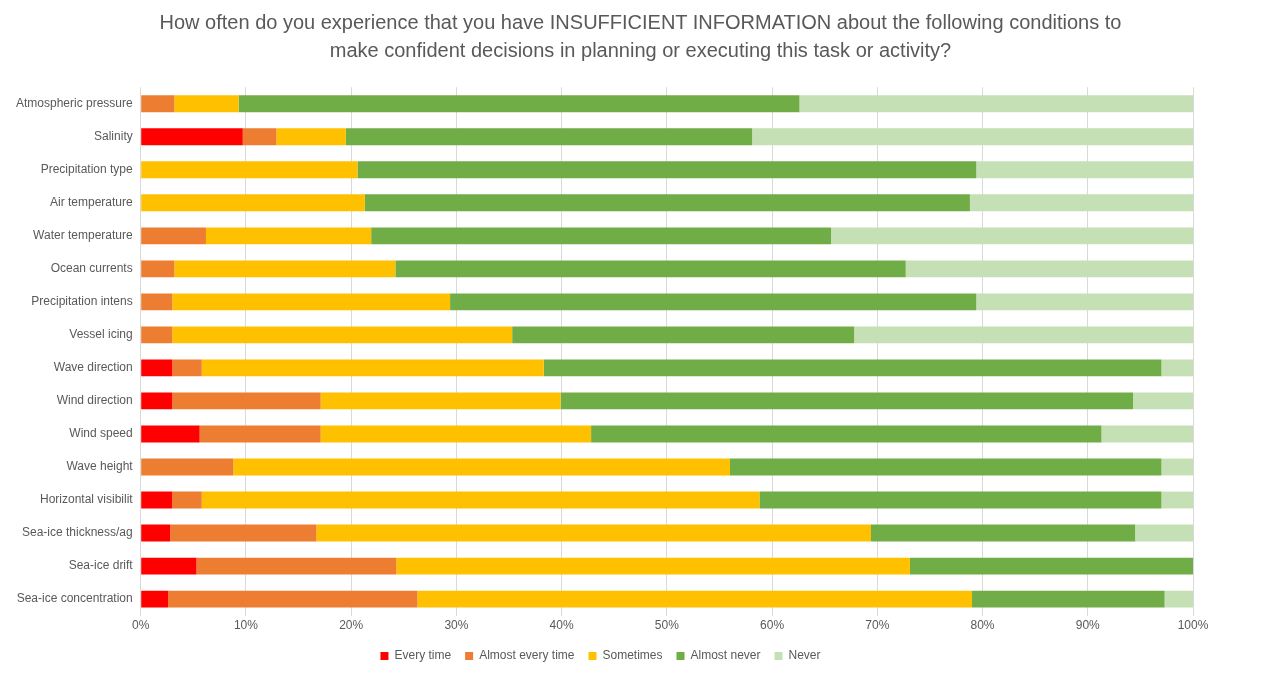 The width and height of the screenshot is (1281, 697). What do you see at coordinates (92, 202) in the screenshot?
I see `y-tick-label: Air temperature` at bounding box center [92, 202].